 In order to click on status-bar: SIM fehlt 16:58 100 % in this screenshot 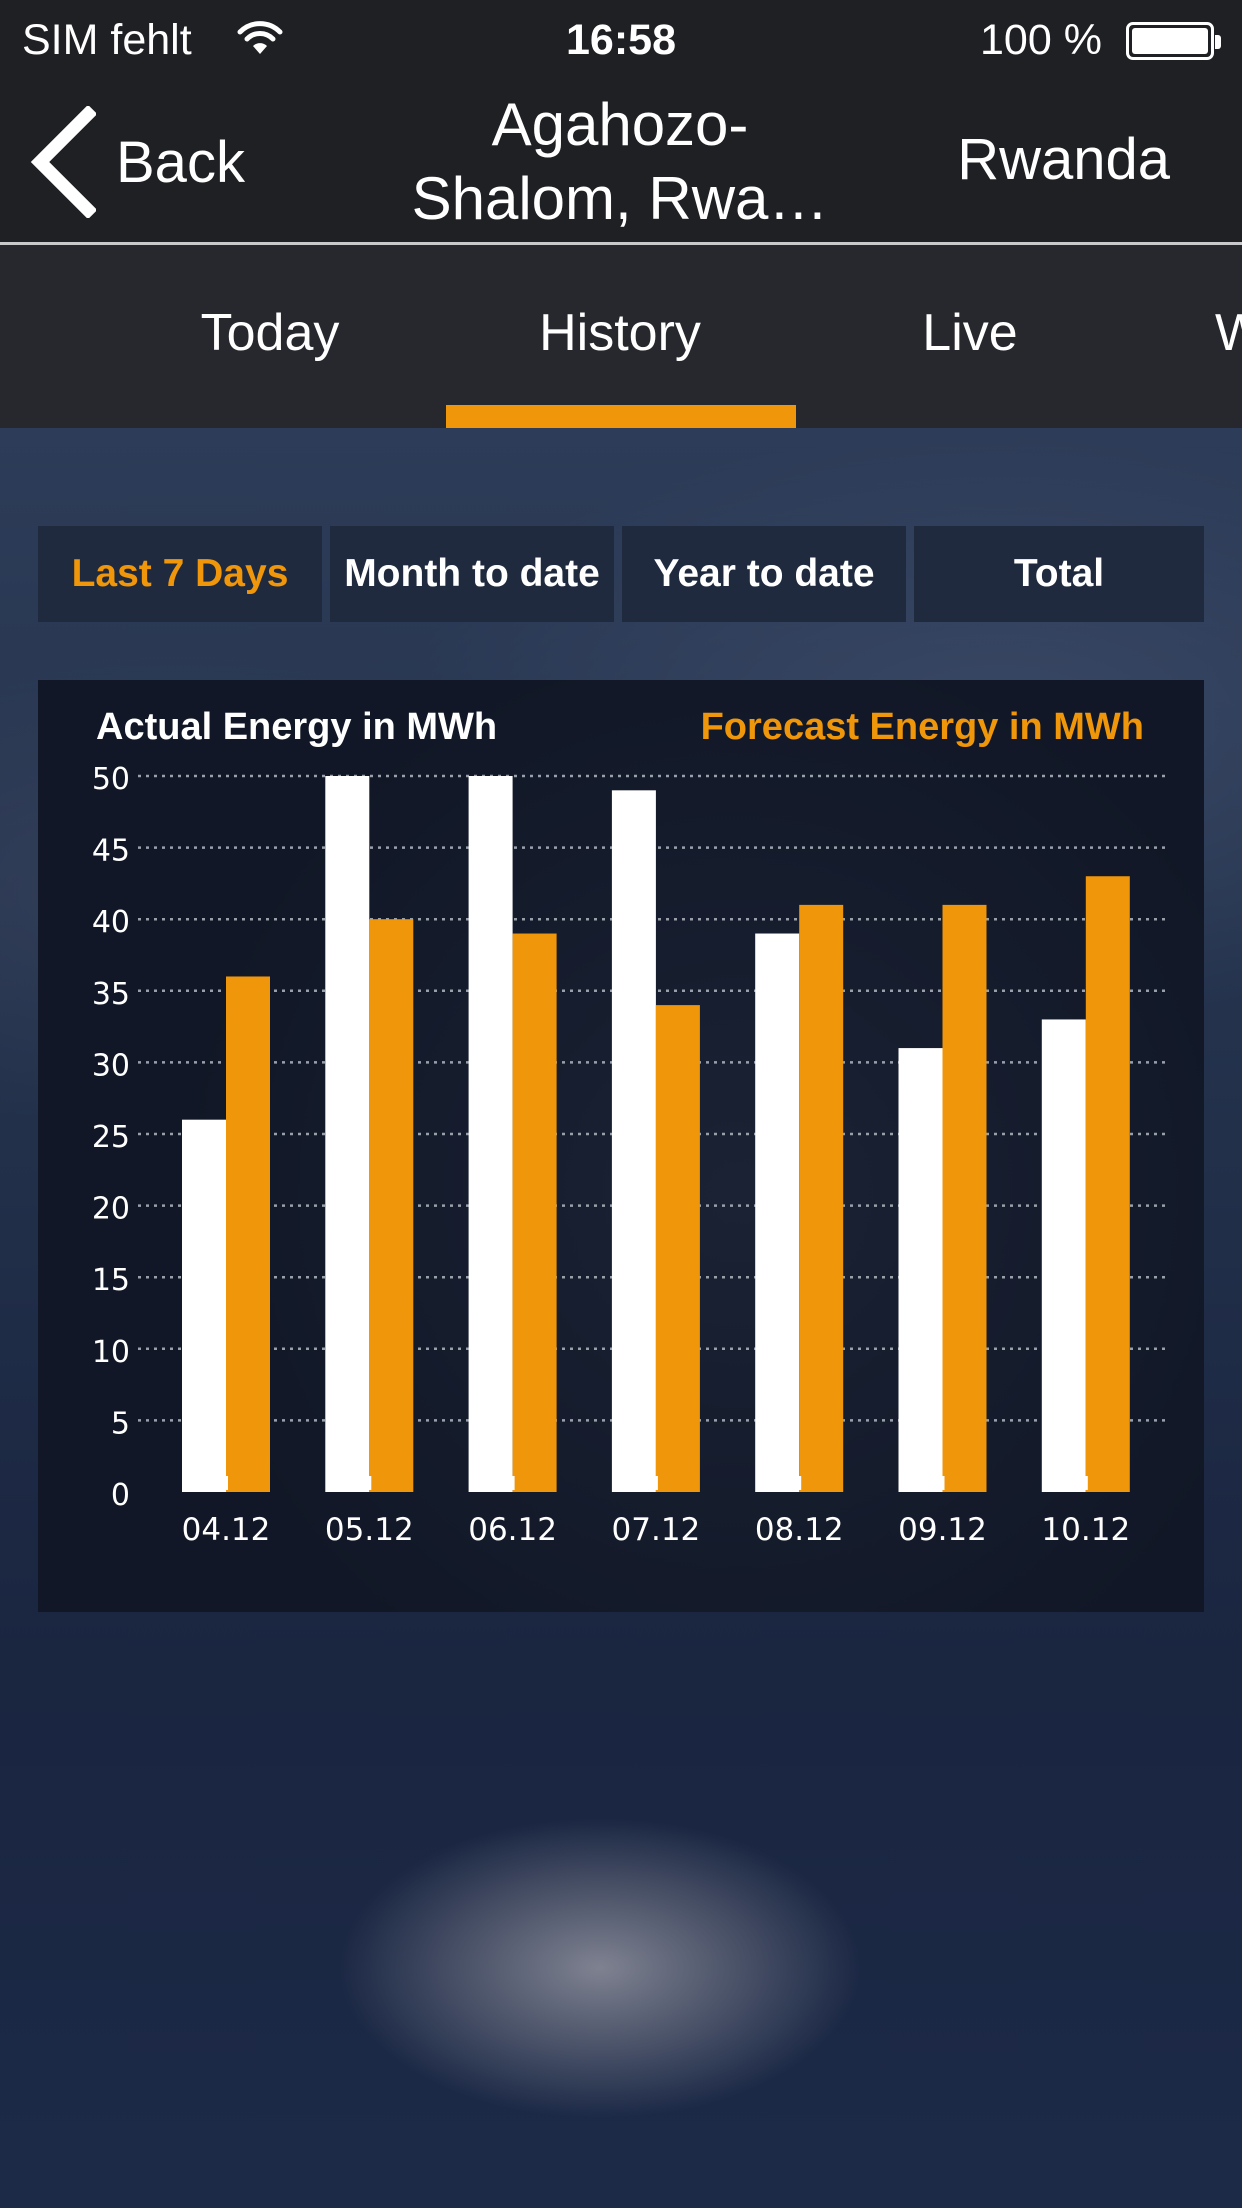, I will do `click(621, 41)`.